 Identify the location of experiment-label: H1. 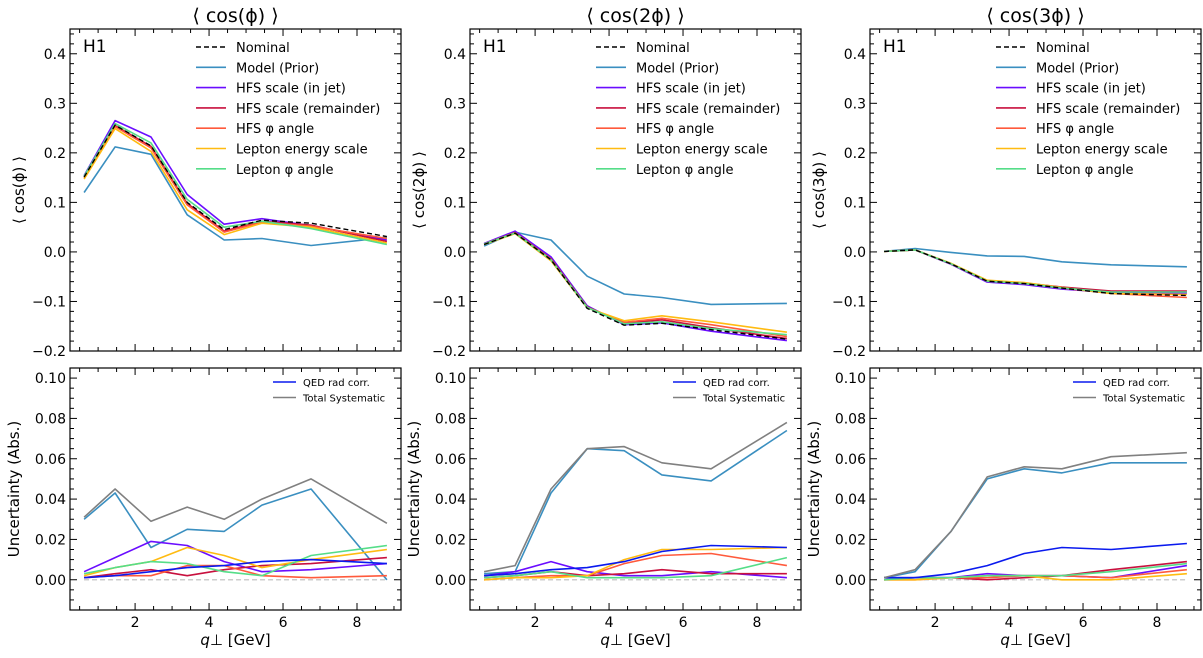
(95, 47).